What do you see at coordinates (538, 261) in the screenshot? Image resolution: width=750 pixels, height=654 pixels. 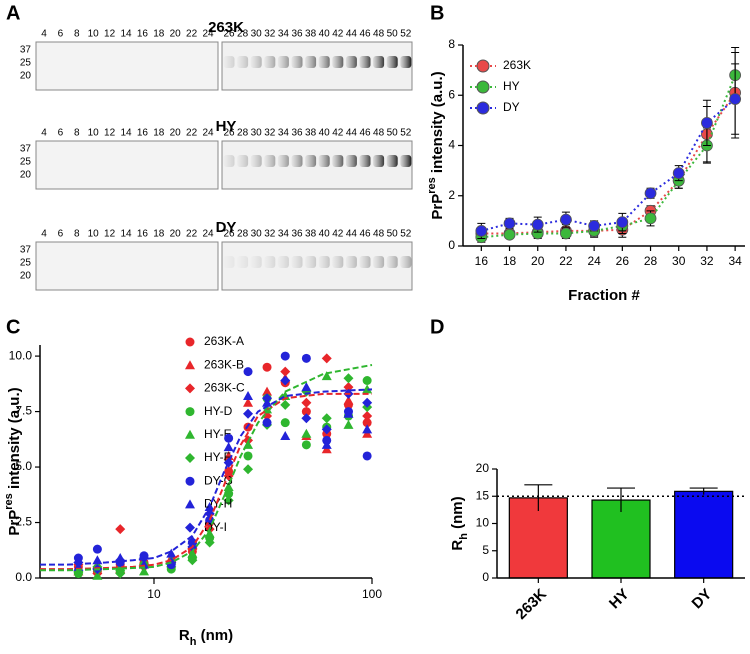 I see `x-tick-label: 20` at bounding box center [538, 261].